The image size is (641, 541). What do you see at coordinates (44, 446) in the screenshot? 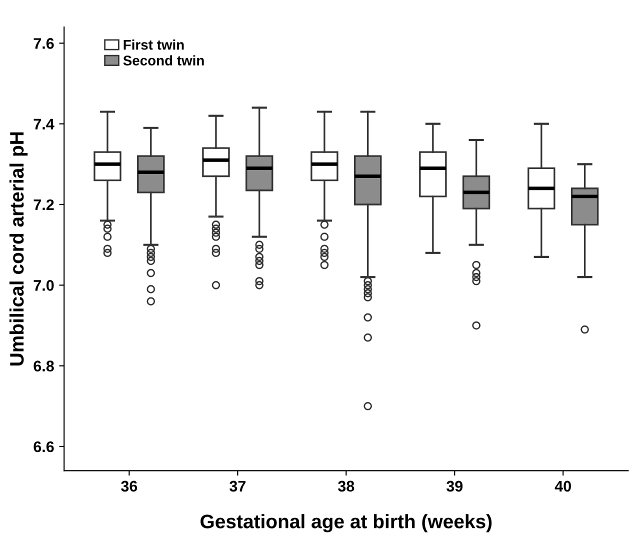
I see `y-tick-label: 6.6` at bounding box center [44, 446].